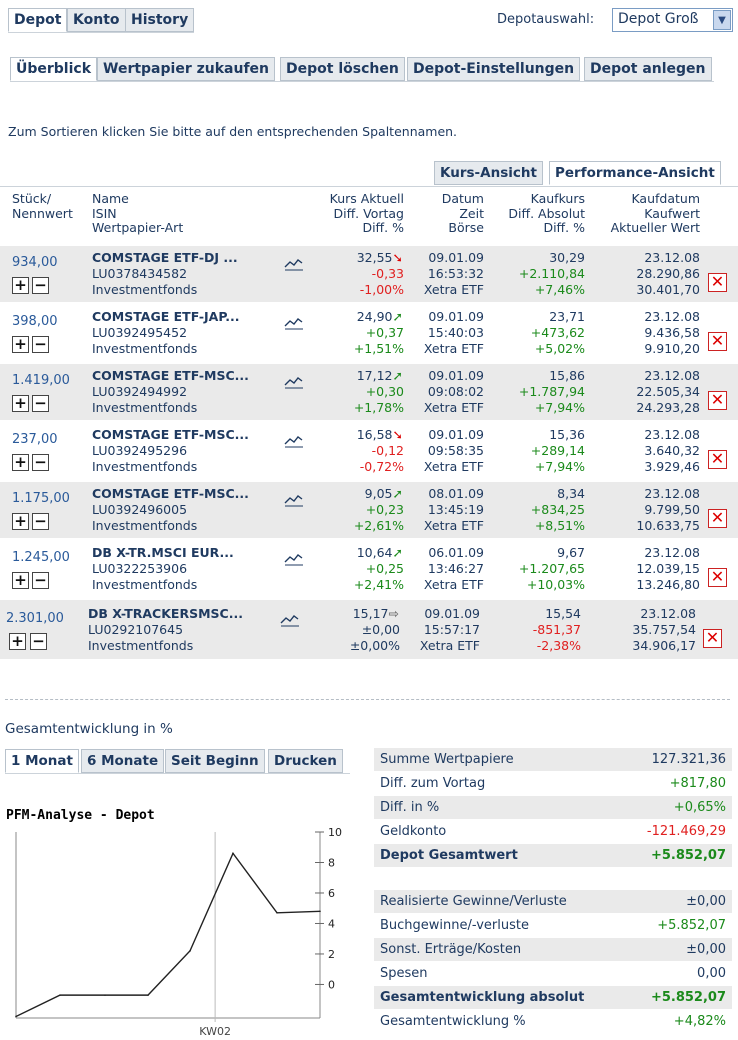 Image resolution: width=738 pixels, height=1040 pixels. Describe the element at coordinates (553, 783) in the screenshot. I see `summary-row: Diff. zum Vortag +817,80` at that location.